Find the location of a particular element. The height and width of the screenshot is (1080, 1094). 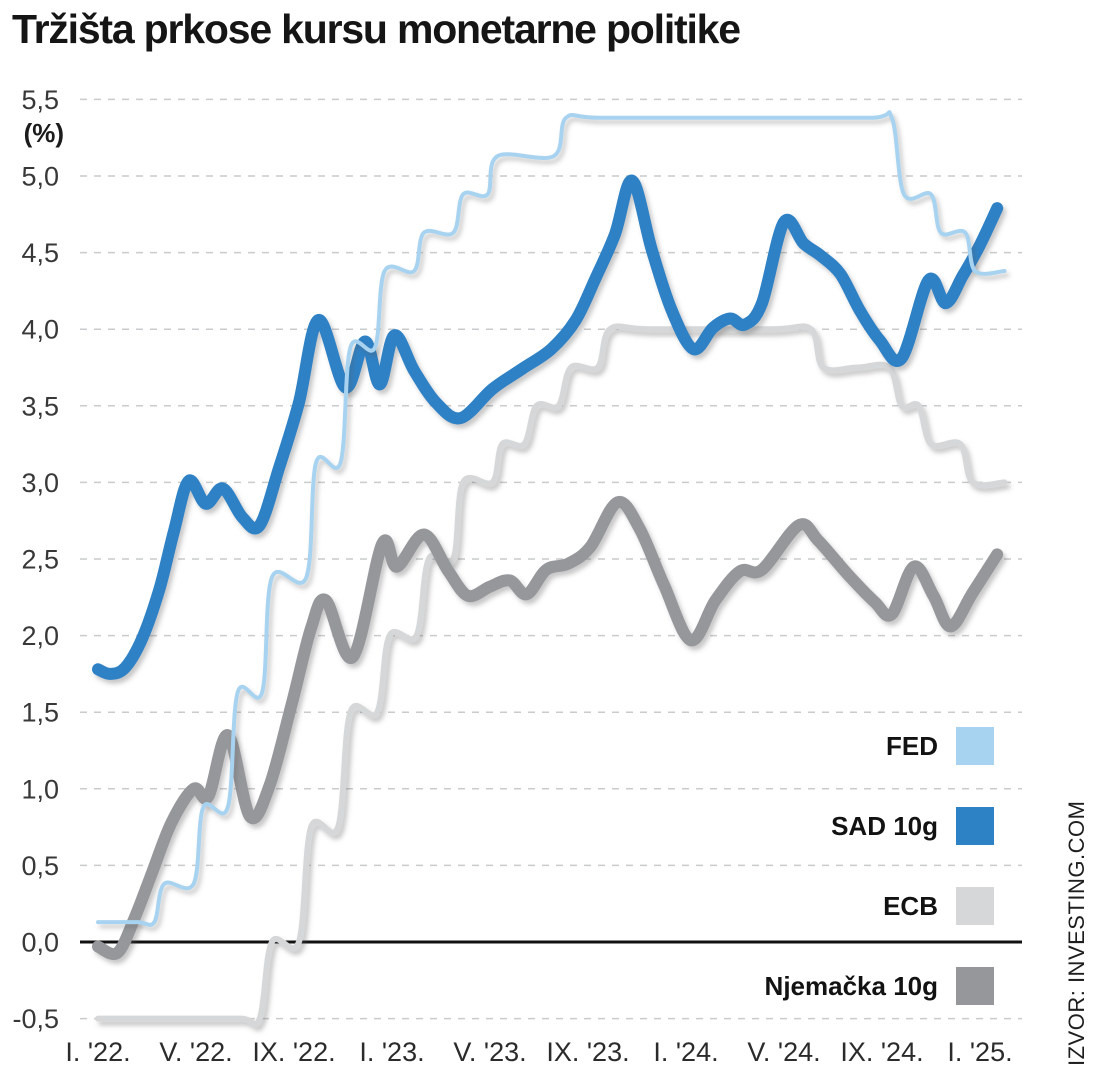

y-tick-label: -0,5 is located at coordinates (35, 1019).